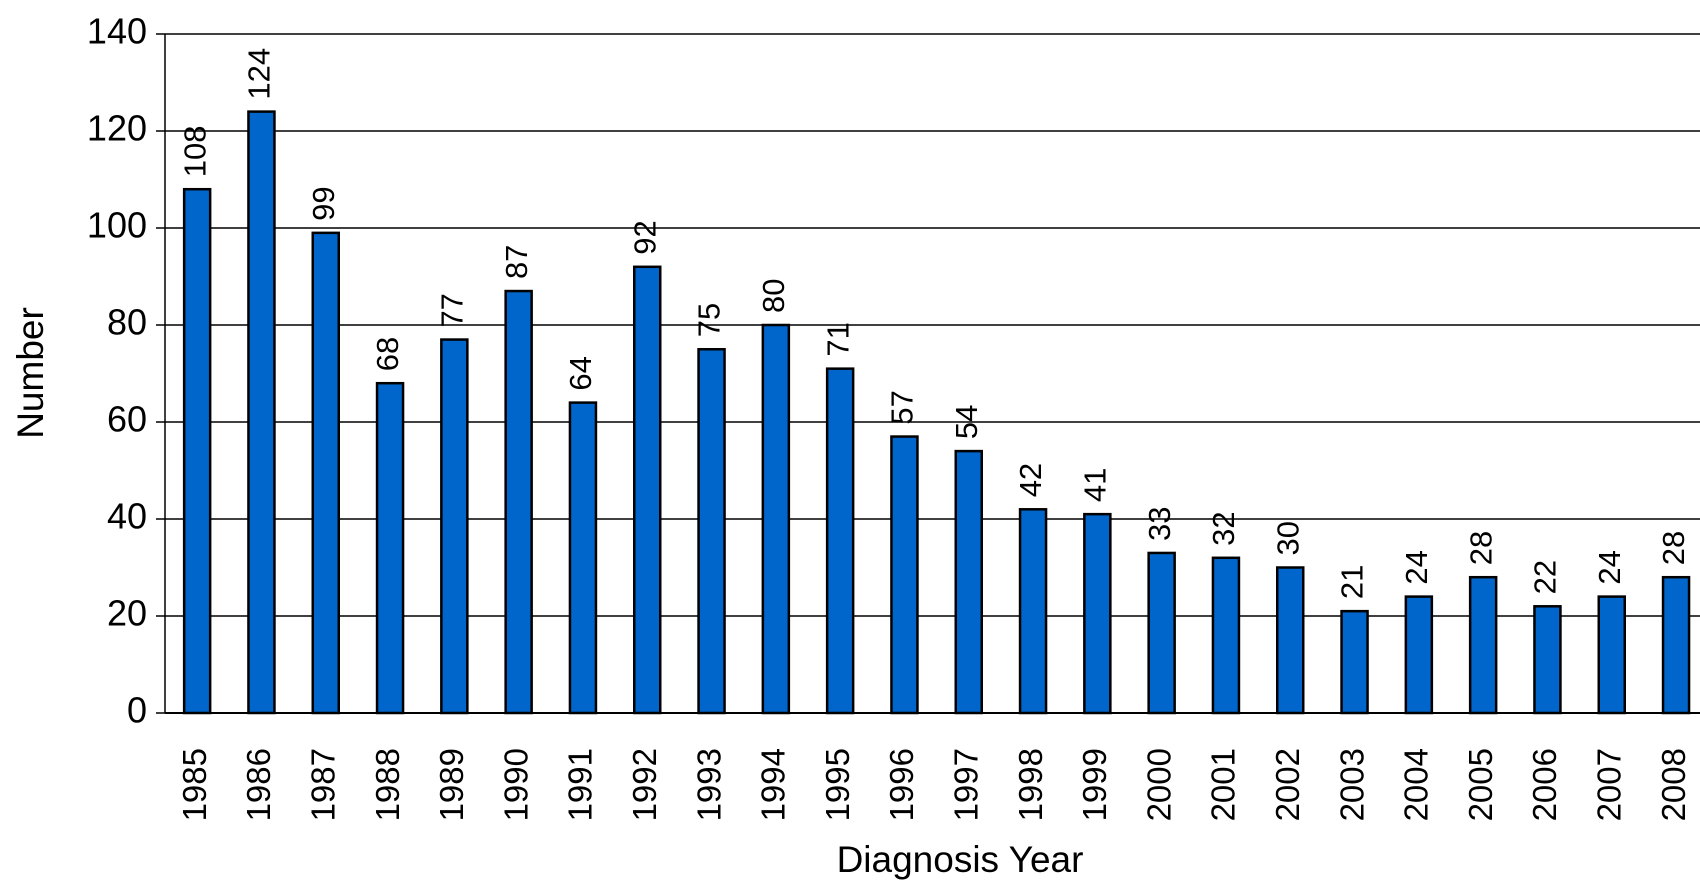  What do you see at coordinates (1480, 784) in the screenshot?
I see `x-tick-label: 2005` at bounding box center [1480, 784].